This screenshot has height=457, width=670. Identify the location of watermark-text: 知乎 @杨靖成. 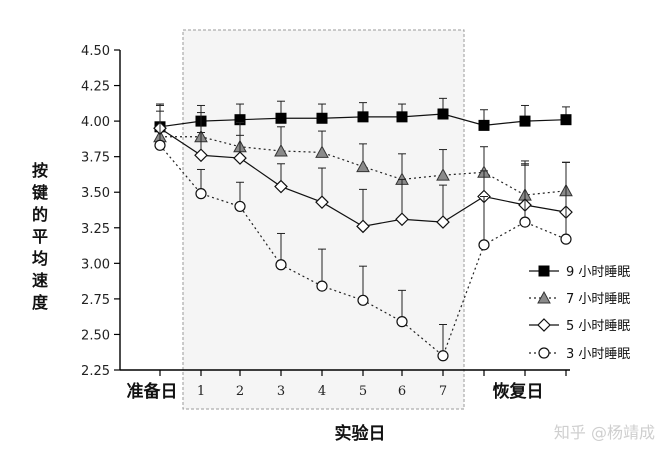
(604, 432).